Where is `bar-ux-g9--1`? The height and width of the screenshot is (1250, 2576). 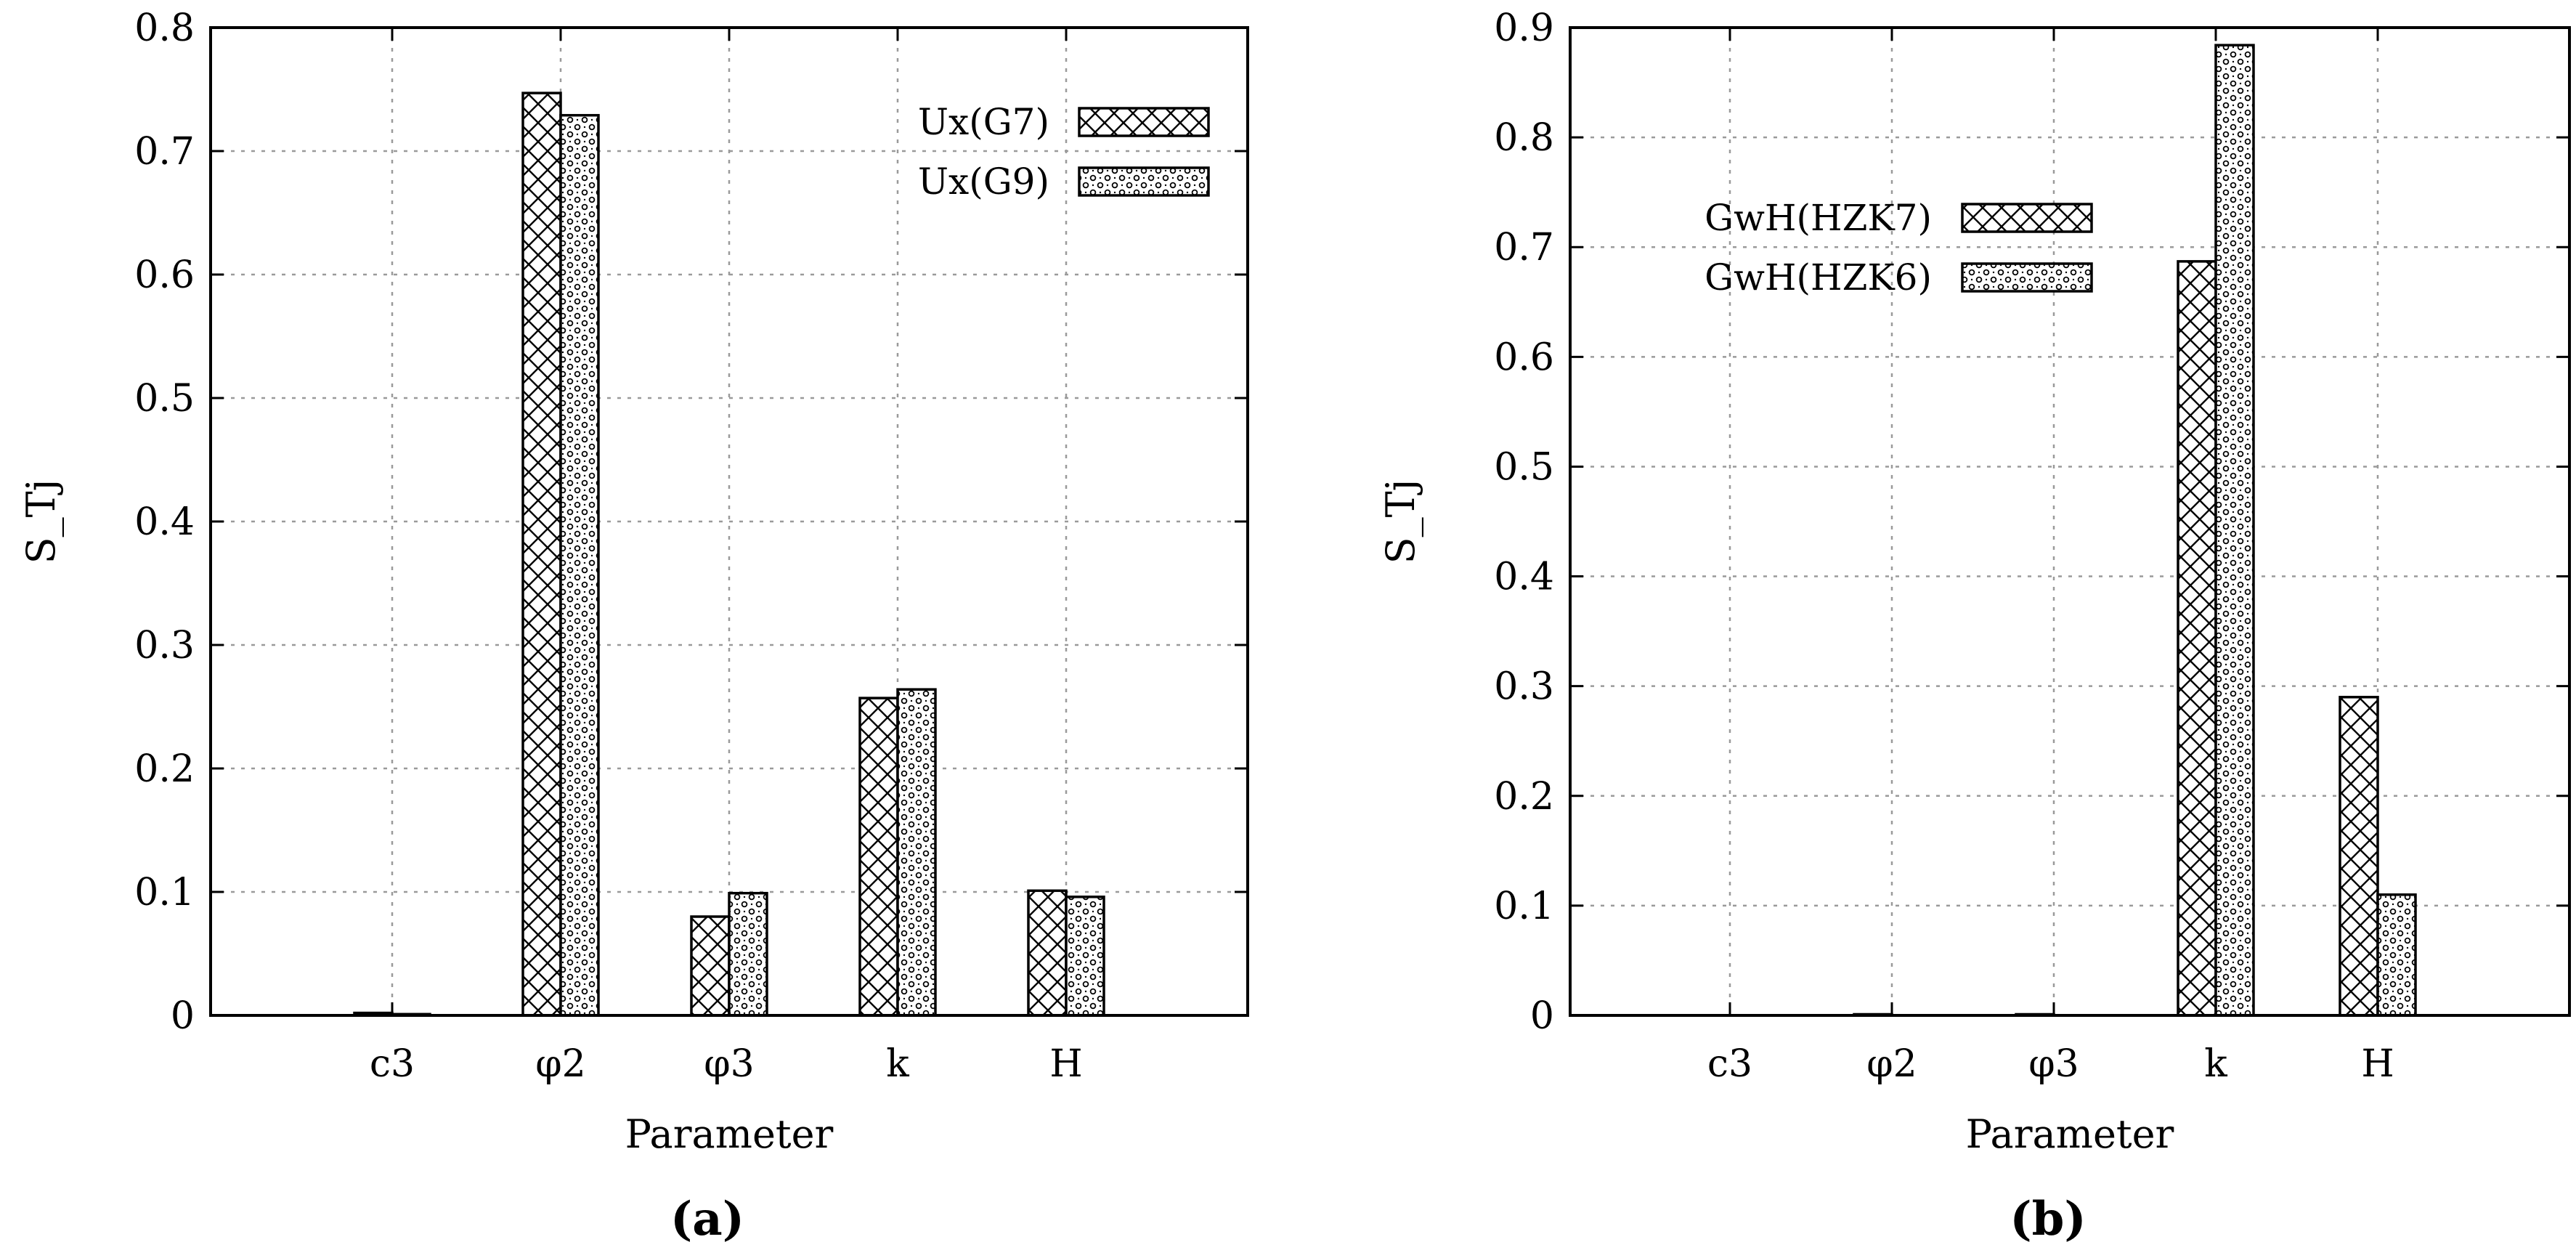 bar-ux-g9--1 is located at coordinates (579, 565).